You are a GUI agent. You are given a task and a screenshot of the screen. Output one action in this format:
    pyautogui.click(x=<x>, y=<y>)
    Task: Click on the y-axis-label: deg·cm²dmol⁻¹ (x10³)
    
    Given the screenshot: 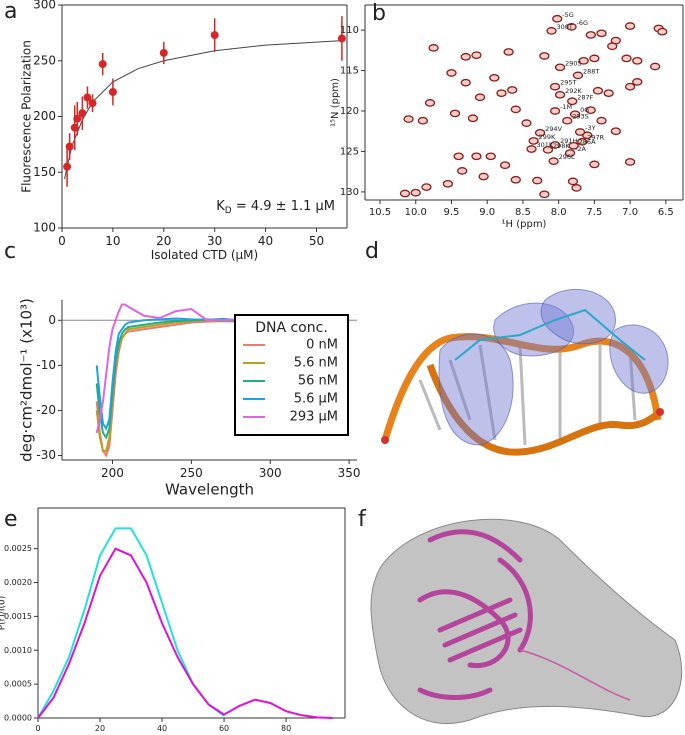 What is the action you would take?
    pyautogui.click(x=26, y=380)
    